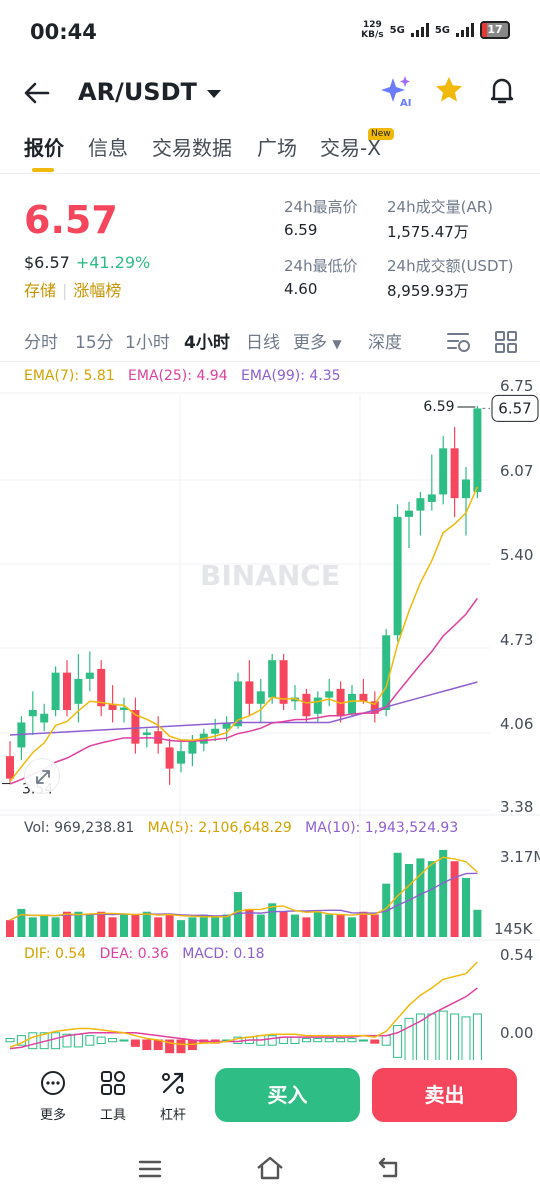 Image resolution: width=540 pixels, height=1200 pixels. What do you see at coordinates (94, 343) in the screenshot?
I see `tf-15m: 15分` at bounding box center [94, 343].